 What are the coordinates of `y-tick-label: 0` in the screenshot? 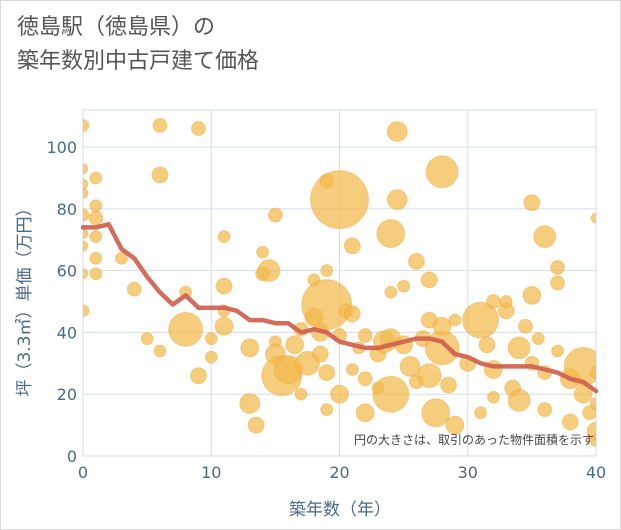 It's located at (72, 456).